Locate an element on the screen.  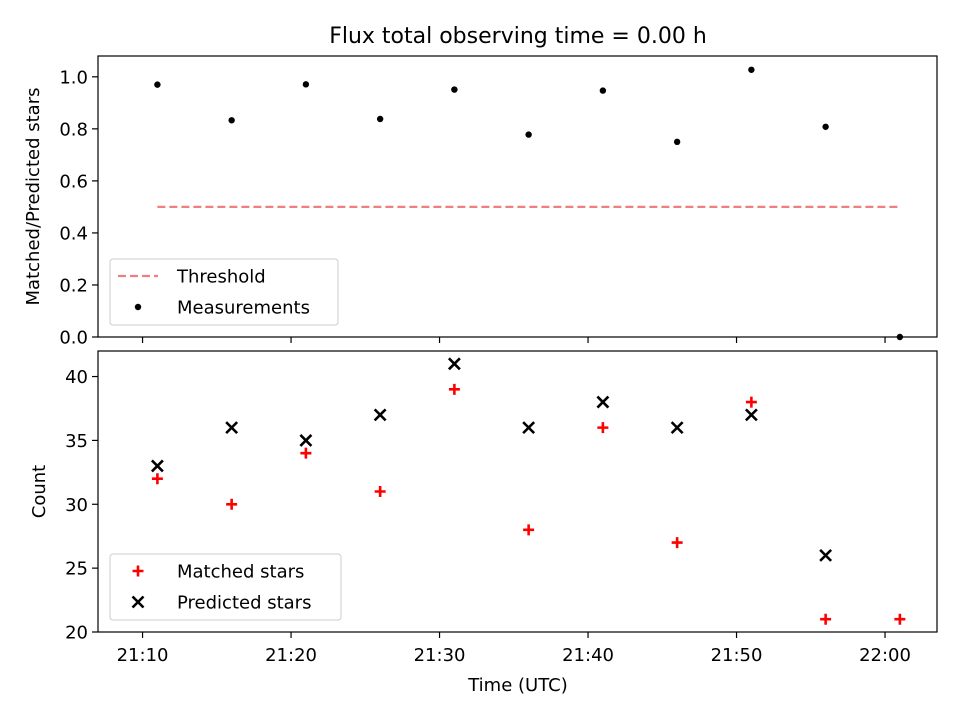
y-tick-label: 0.8 is located at coordinates (73, 129).